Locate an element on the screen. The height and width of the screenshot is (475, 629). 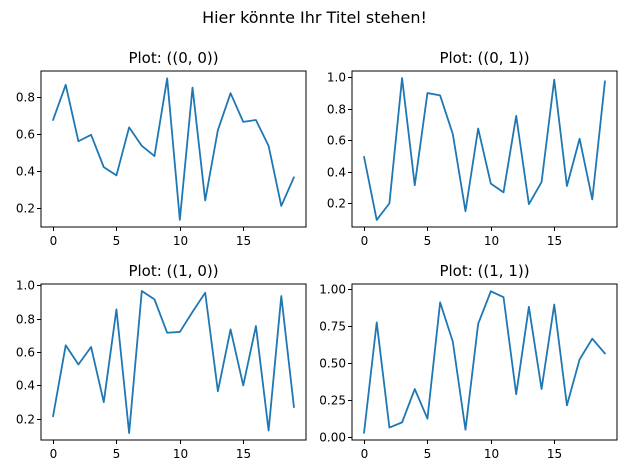
subplot-title: Plot: ((0, 1)) is located at coordinates (484, 58).